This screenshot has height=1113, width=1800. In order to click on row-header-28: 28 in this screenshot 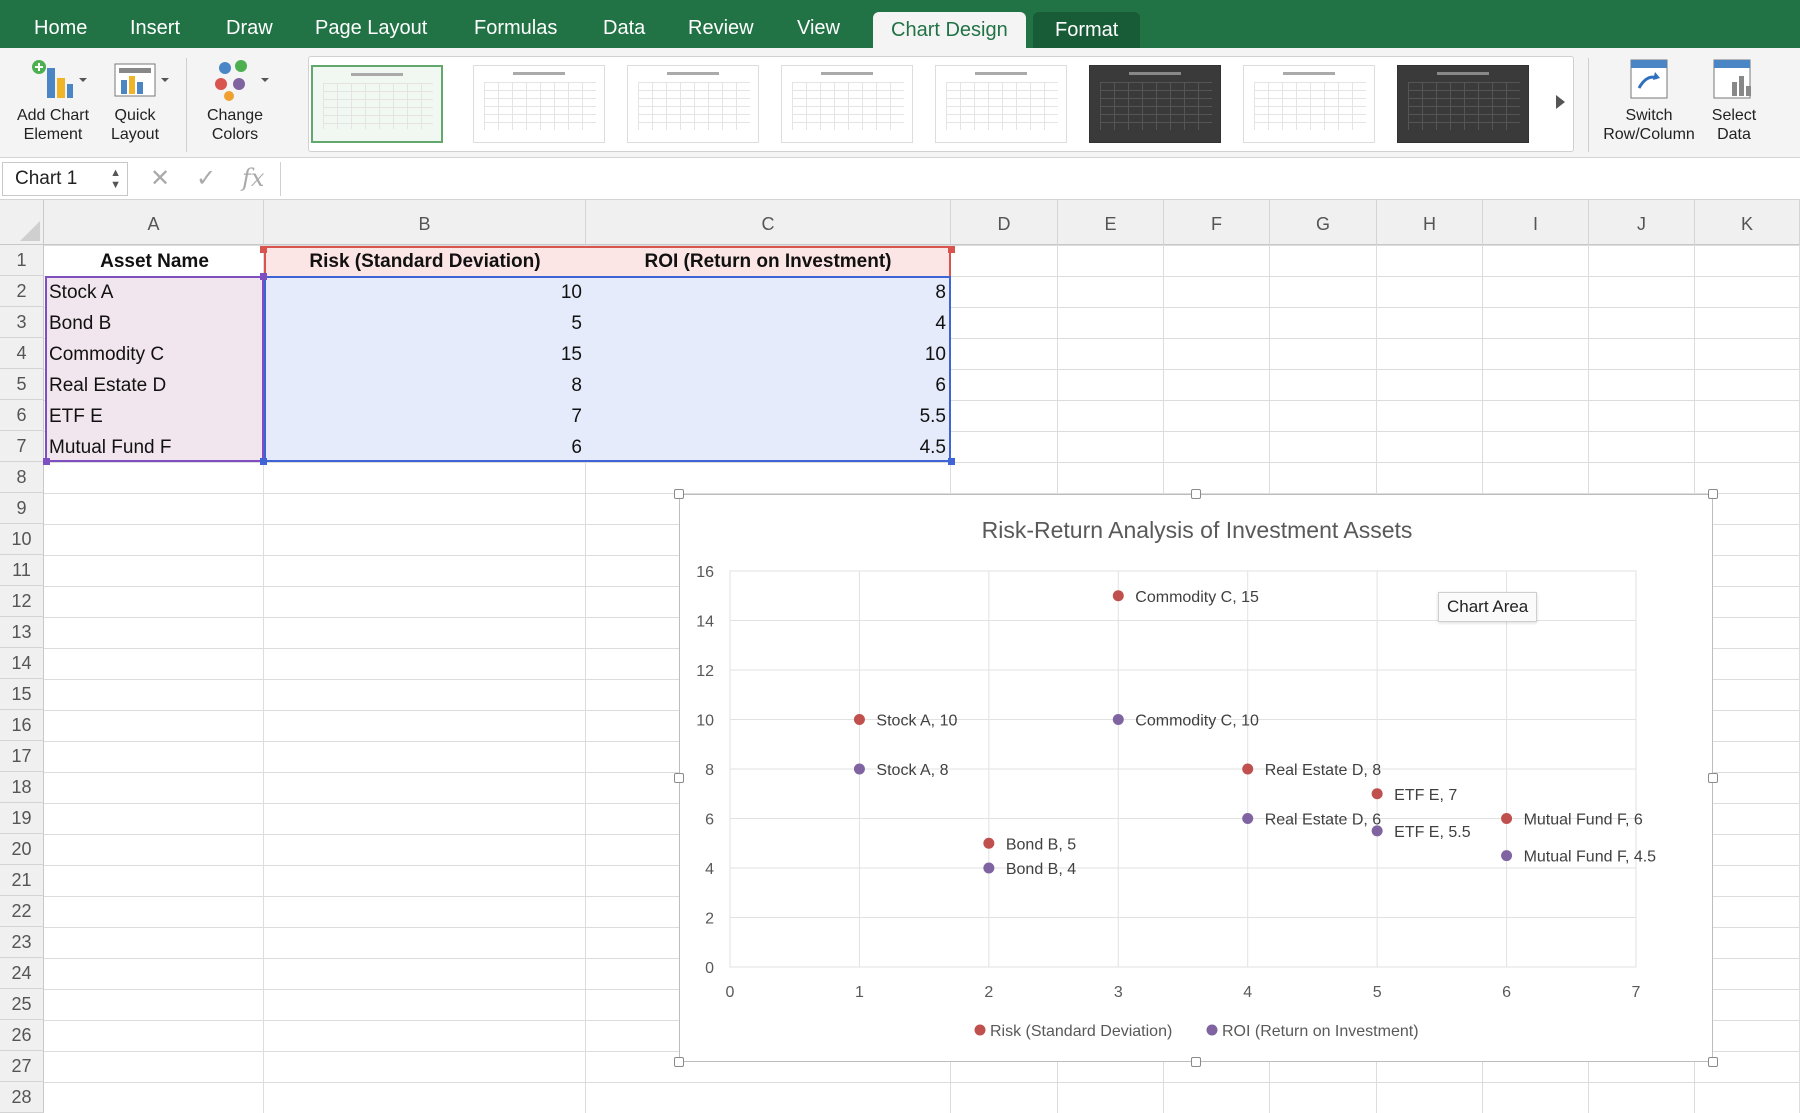, I will do `click(22, 1097)`.